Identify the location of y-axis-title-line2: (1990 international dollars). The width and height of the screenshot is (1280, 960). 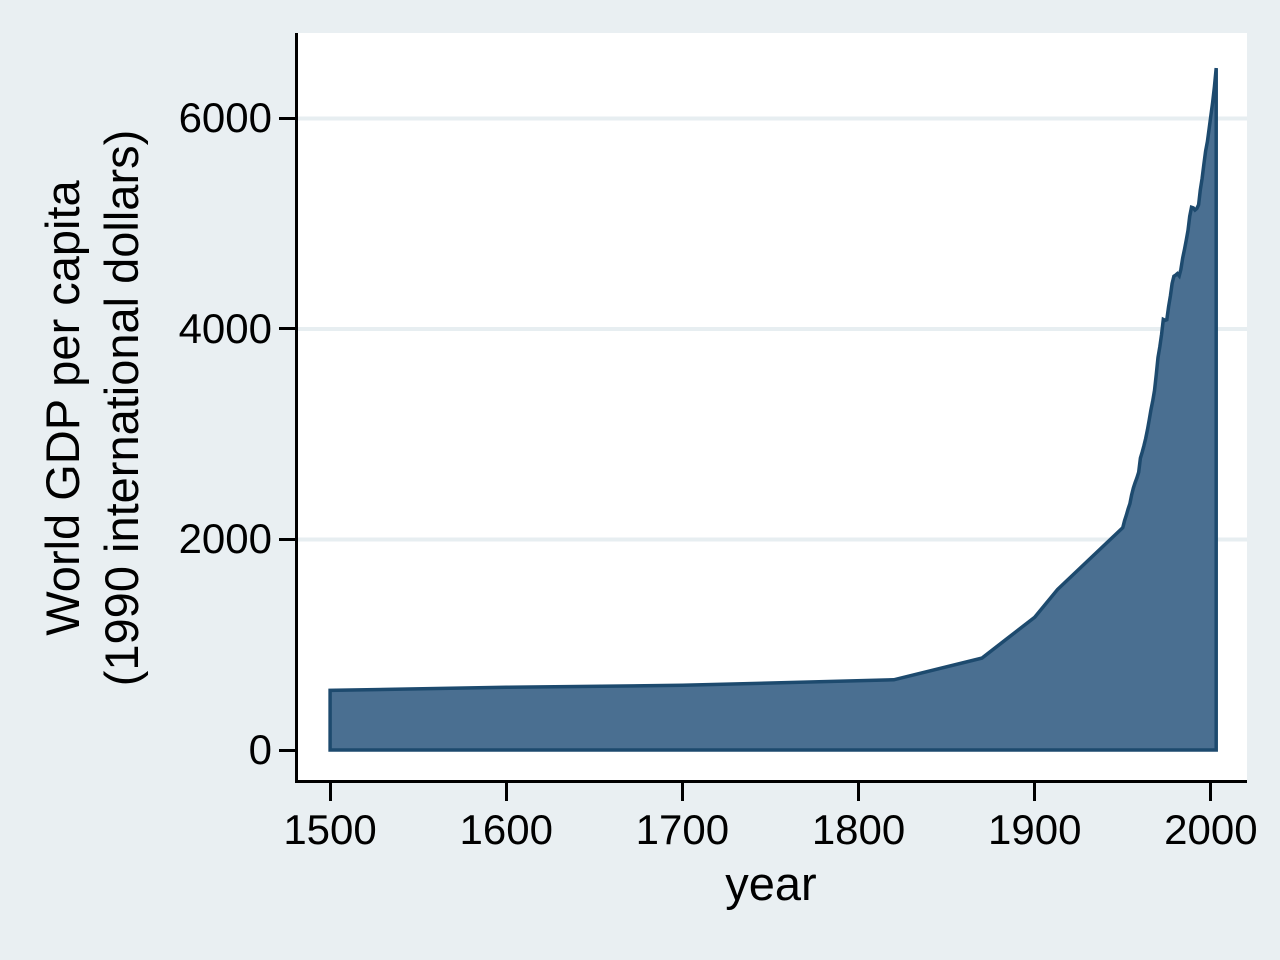
(121, 408).